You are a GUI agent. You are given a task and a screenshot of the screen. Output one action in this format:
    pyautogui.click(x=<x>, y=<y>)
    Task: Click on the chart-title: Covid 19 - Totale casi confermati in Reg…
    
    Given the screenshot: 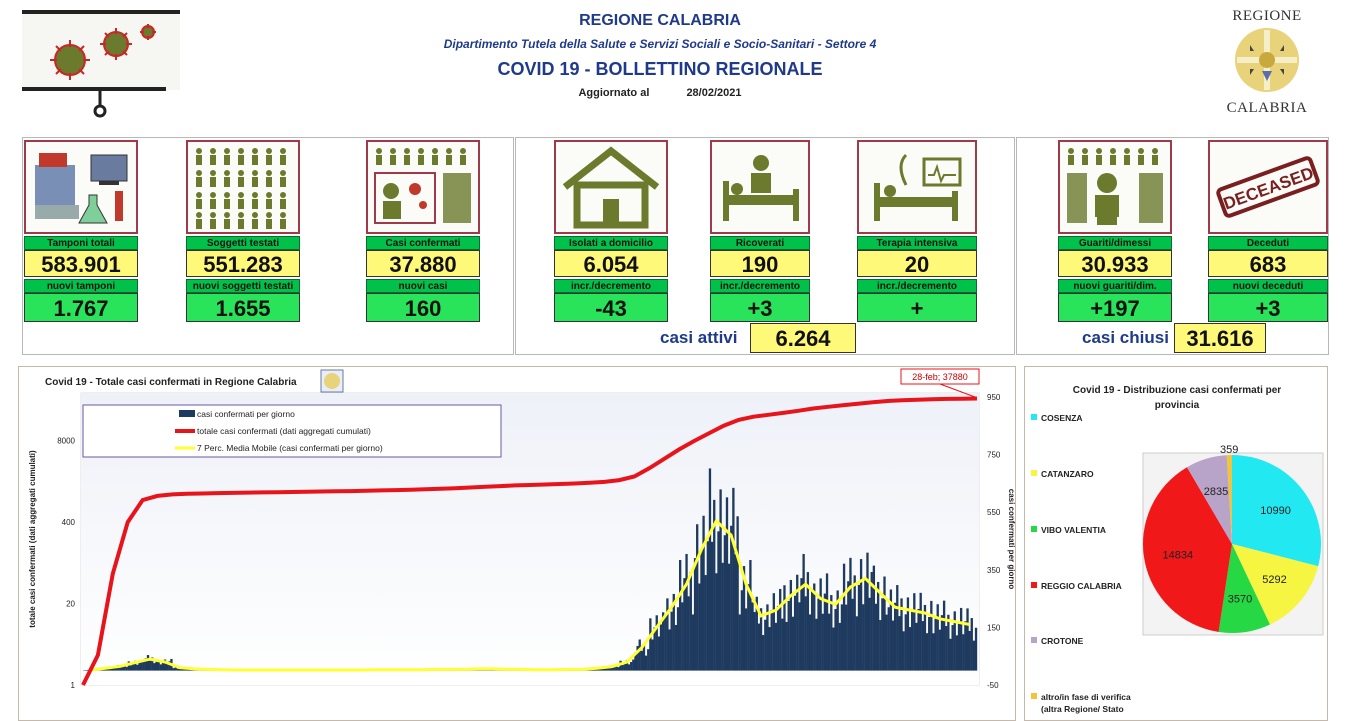 What is the action you would take?
    pyautogui.click(x=171, y=382)
    